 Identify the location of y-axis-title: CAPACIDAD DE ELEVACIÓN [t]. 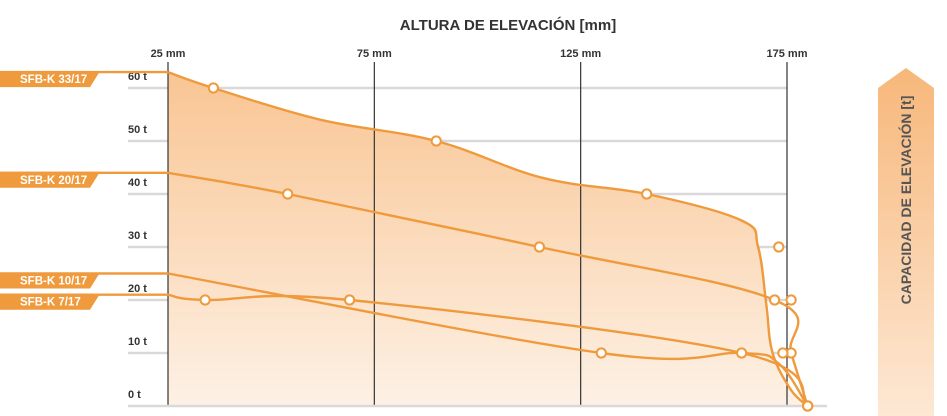
(905, 200).